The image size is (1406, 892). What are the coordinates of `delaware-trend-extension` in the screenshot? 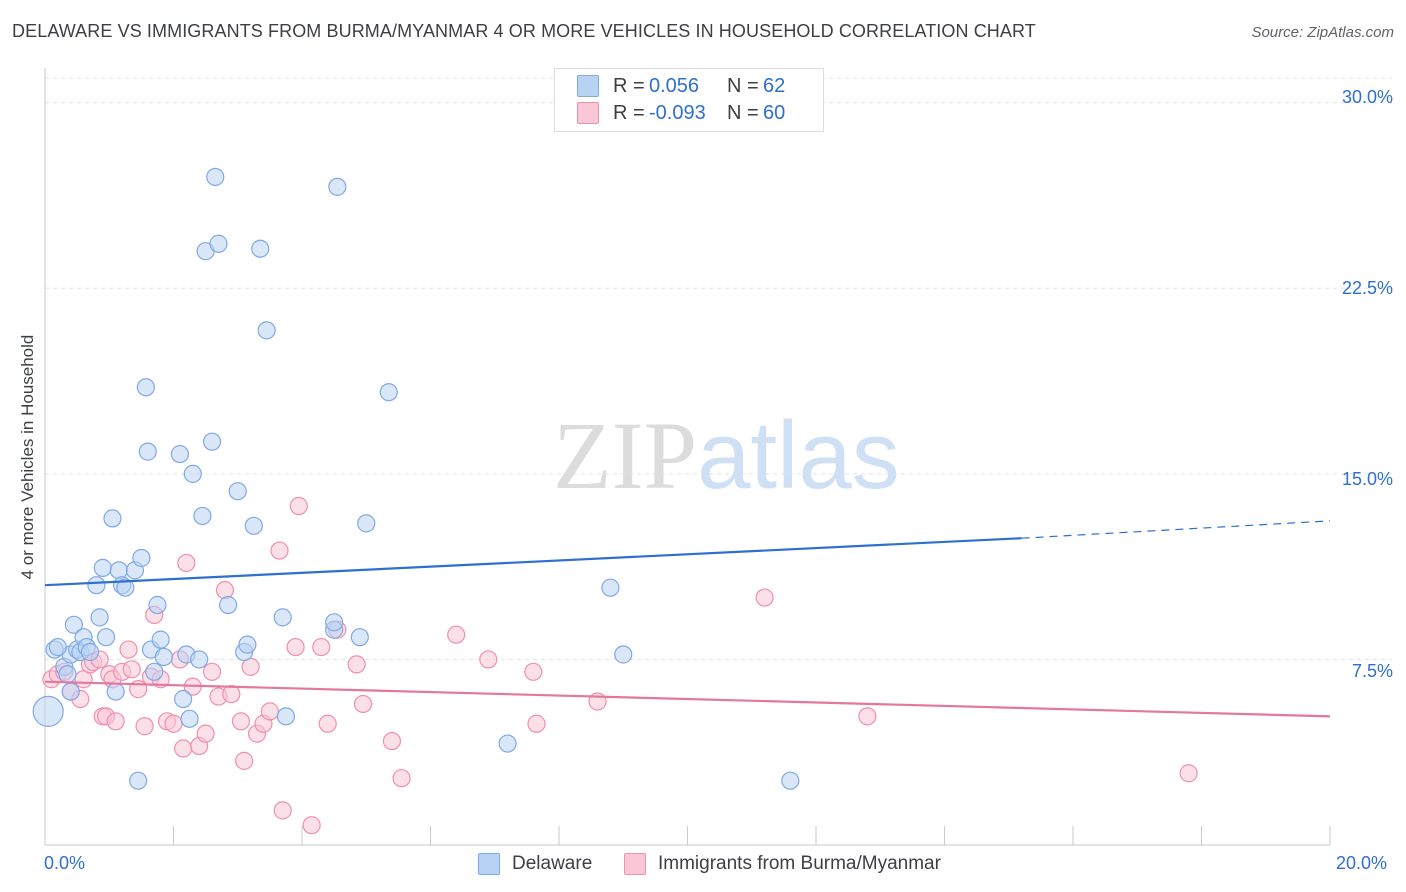 It's located at (1176, 529).